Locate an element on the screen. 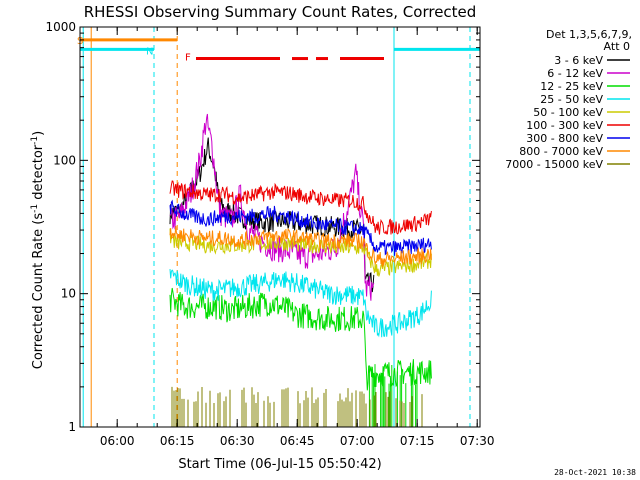  legend-entry-label: 100 - 300 keV is located at coordinates (564, 125).